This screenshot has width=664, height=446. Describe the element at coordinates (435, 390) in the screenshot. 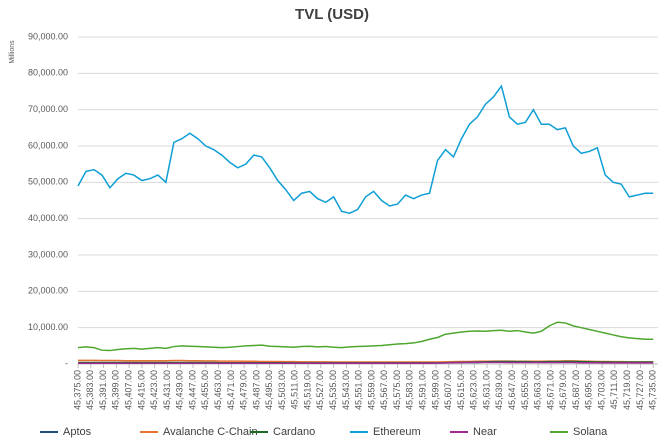

I see `x-tick-label: 45,599.00` at that location.